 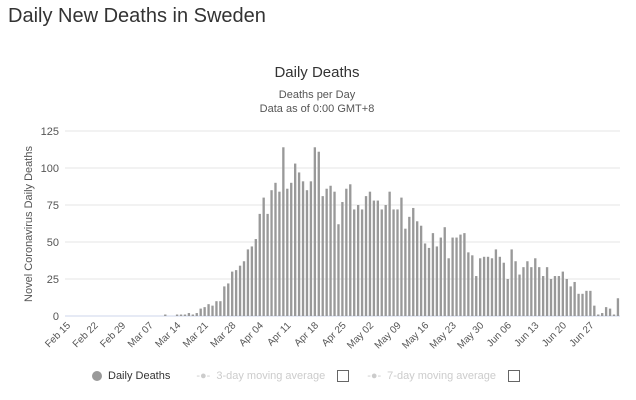 What do you see at coordinates (343, 376) in the screenshot?
I see `3day-checkbox` at bounding box center [343, 376].